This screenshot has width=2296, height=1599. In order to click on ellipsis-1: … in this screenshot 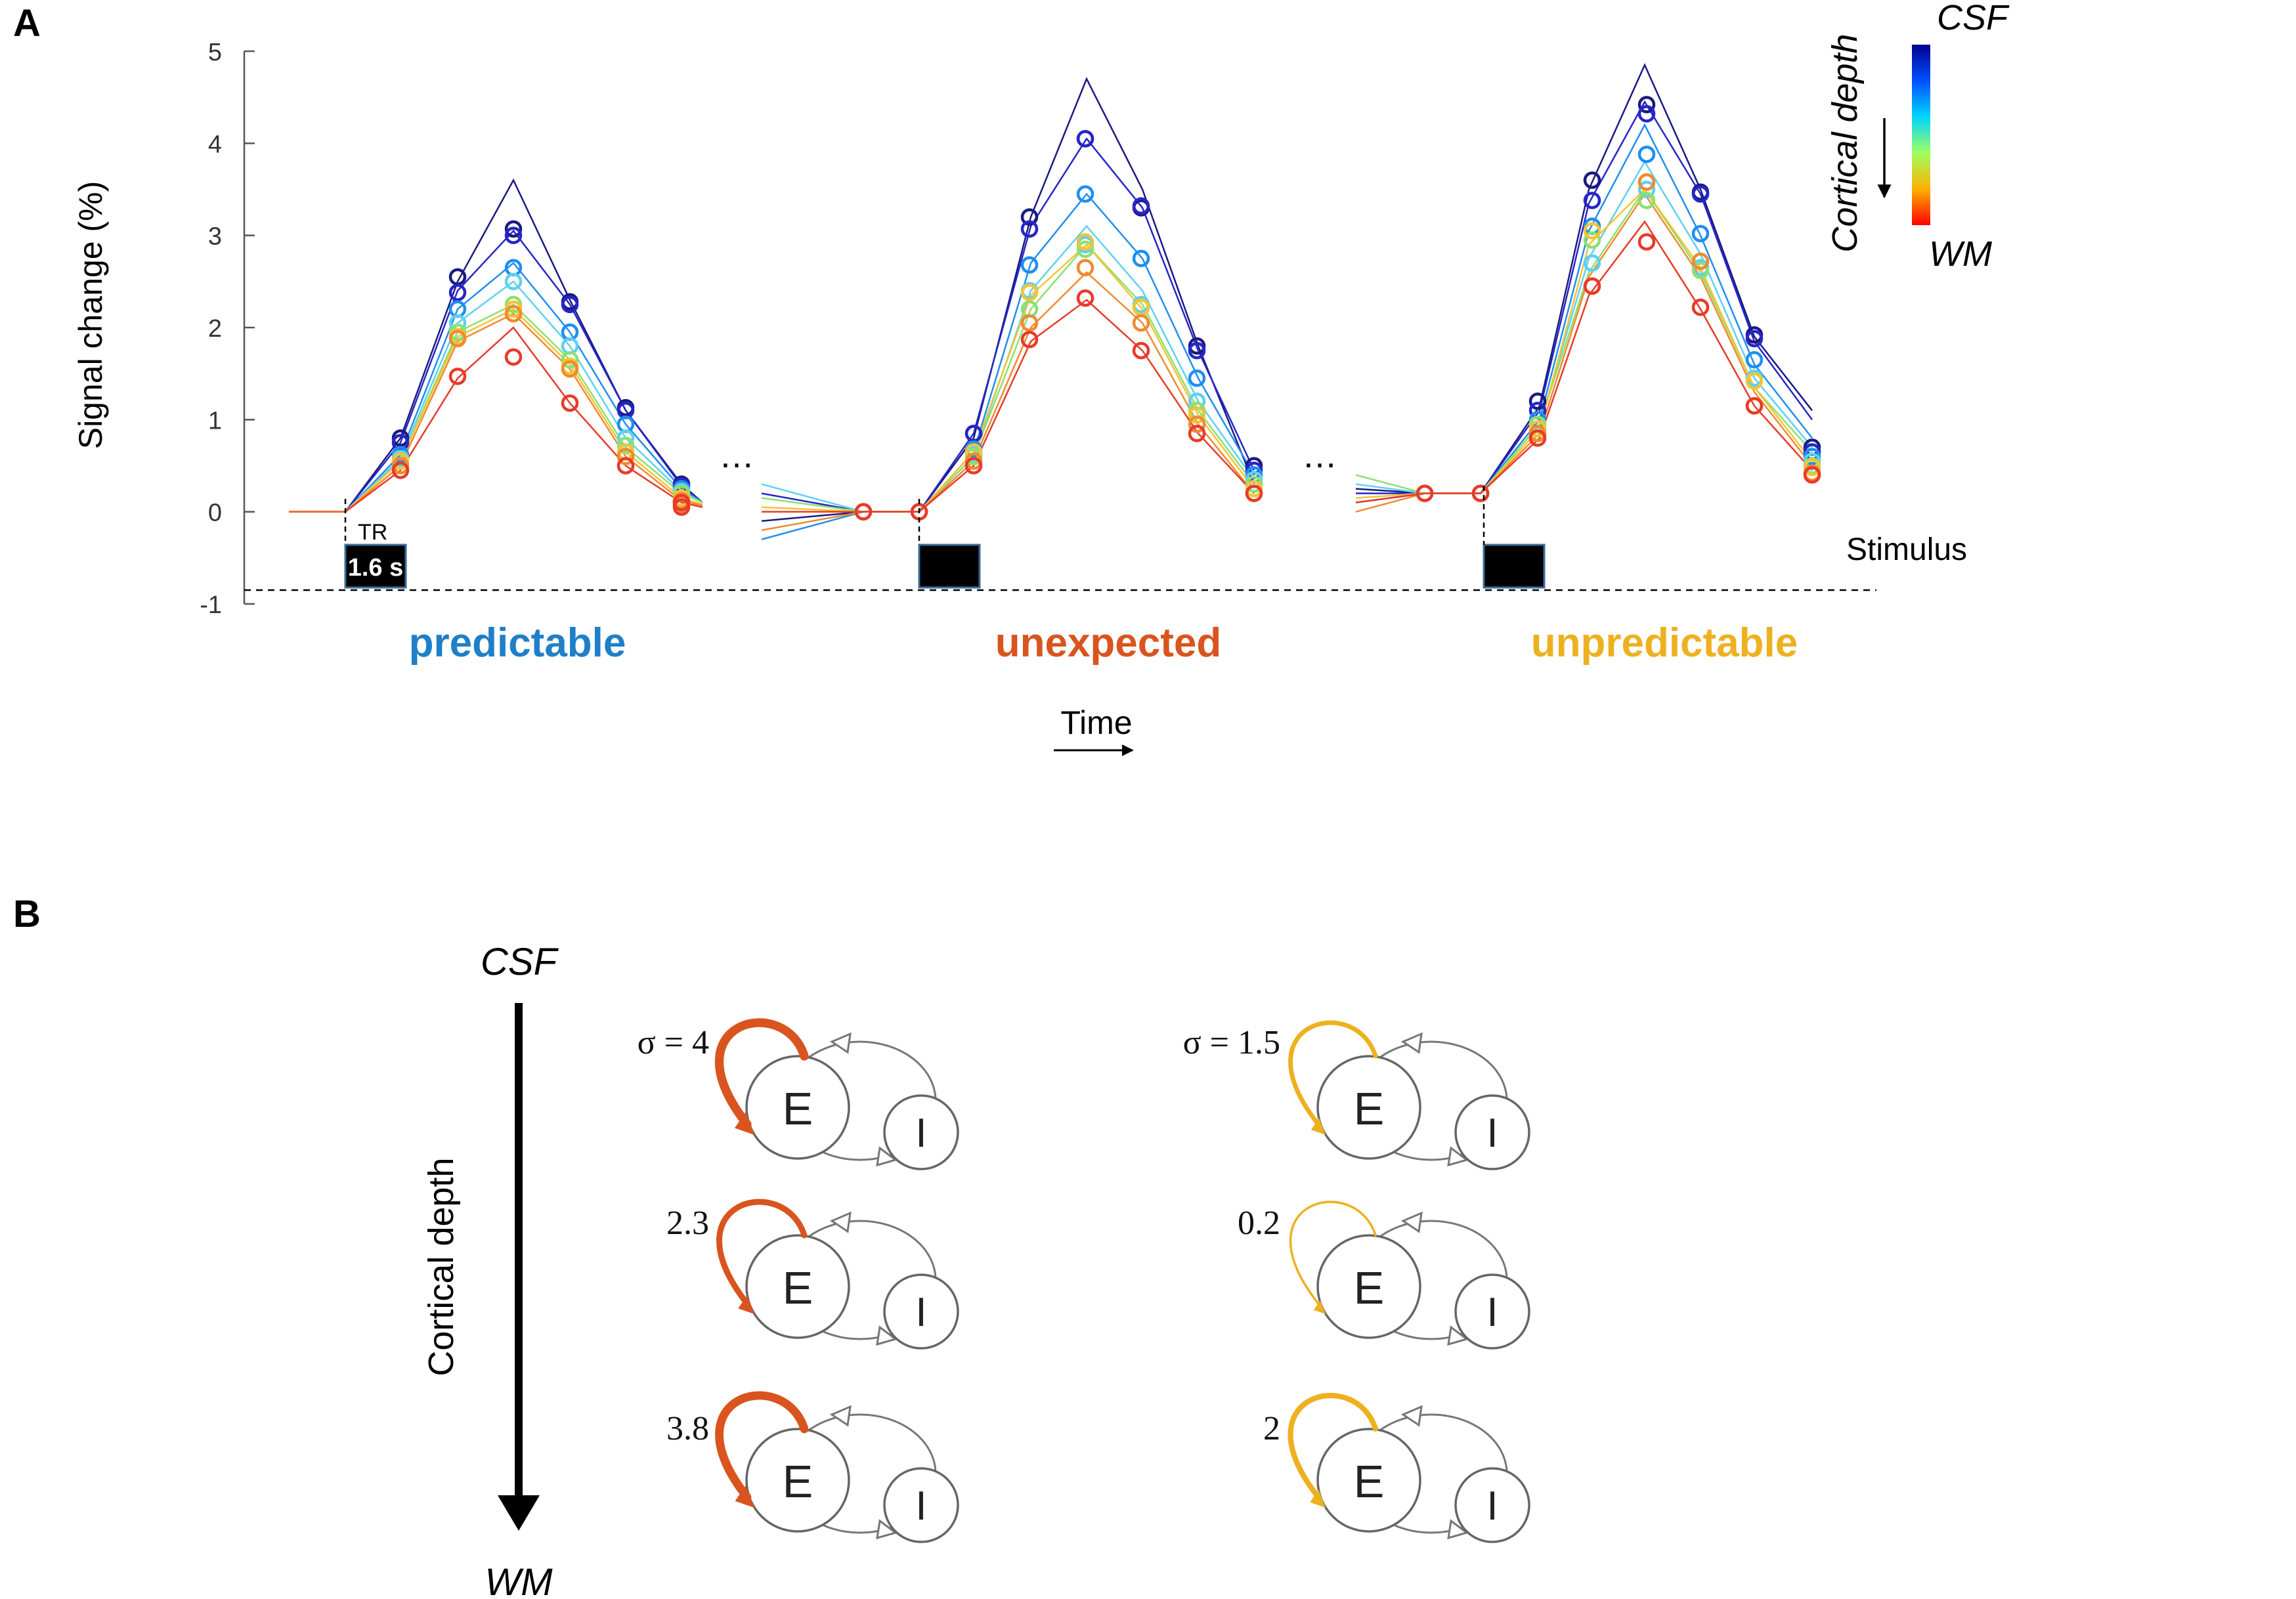, I will do `click(737, 456)`.